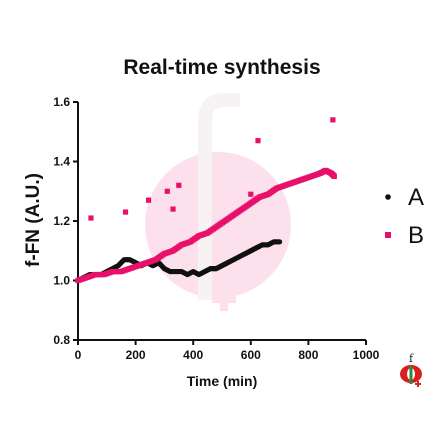 Image resolution: width=443 pixels, height=443 pixels. Describe the element at coordinates (411, 358) in the screenshot. I see `logo-letter: f` at that location.